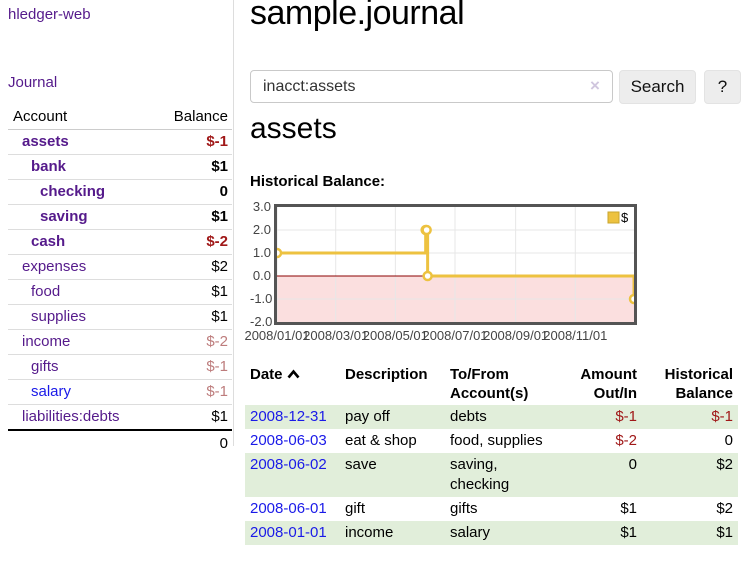 This screenshot has width=742, height=582. What do you see at coordinates (288, 464) in the screenshot?
I see `transaction-date-link: 2008-06-02` at bounding box center [288, 464].